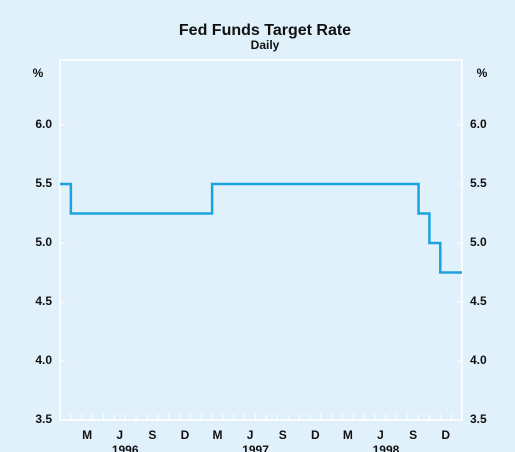 The height and width of the screenshot is (452, 515). What do you see at coordinates (478, 242) in the screenshot?
I see `y2-tick-label: 5.0` at bounding box center [478, 242].